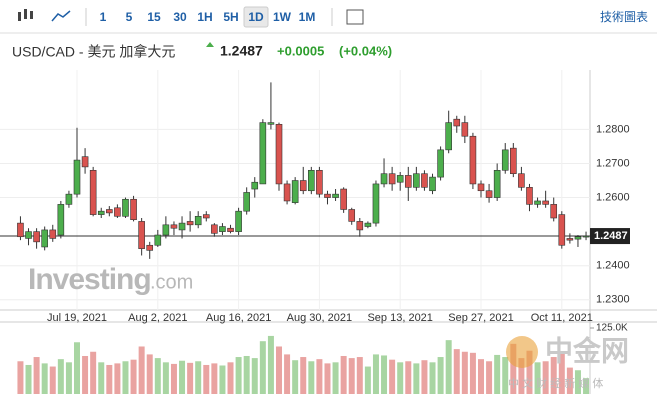 The image size is (657, 411). I want to click on table-icon, so click(355, 17).